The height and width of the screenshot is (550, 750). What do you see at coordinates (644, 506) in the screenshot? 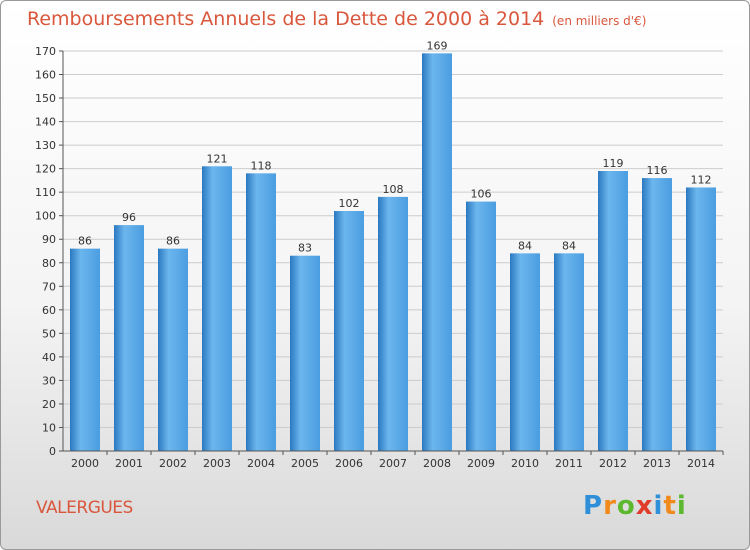
I see `logo-letter: x` at bounding box center [644, 506].